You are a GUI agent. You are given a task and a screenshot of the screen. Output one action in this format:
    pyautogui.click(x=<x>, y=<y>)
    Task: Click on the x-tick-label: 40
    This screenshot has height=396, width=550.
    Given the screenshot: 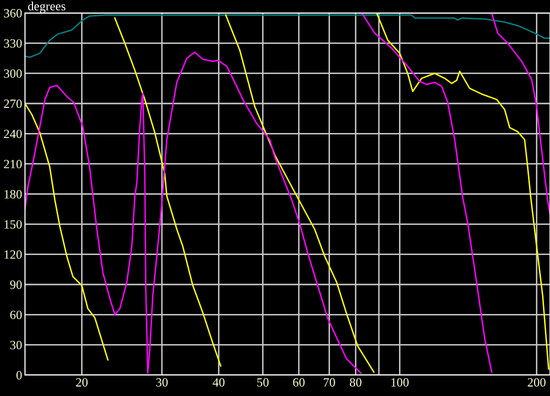 What is the action you would take?
    pyautogui.click(x=218, y=382)
    